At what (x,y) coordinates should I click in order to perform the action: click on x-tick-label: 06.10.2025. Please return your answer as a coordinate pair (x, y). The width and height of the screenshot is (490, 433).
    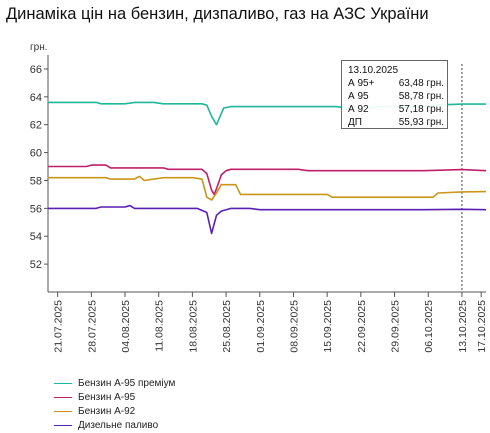
    Looking at the image, I should click on (429, 326).